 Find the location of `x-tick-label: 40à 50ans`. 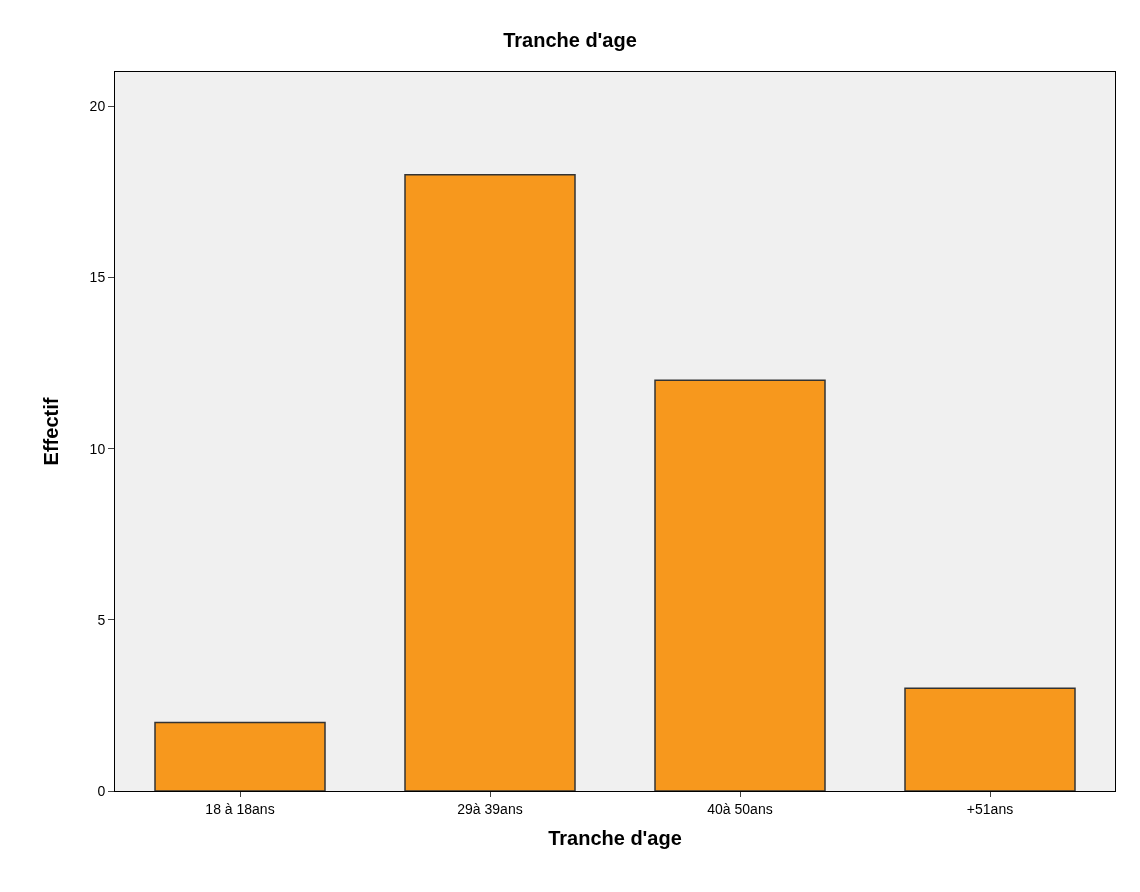

x-tick-label: 40à 50ans is located at coordinates (740, 808).